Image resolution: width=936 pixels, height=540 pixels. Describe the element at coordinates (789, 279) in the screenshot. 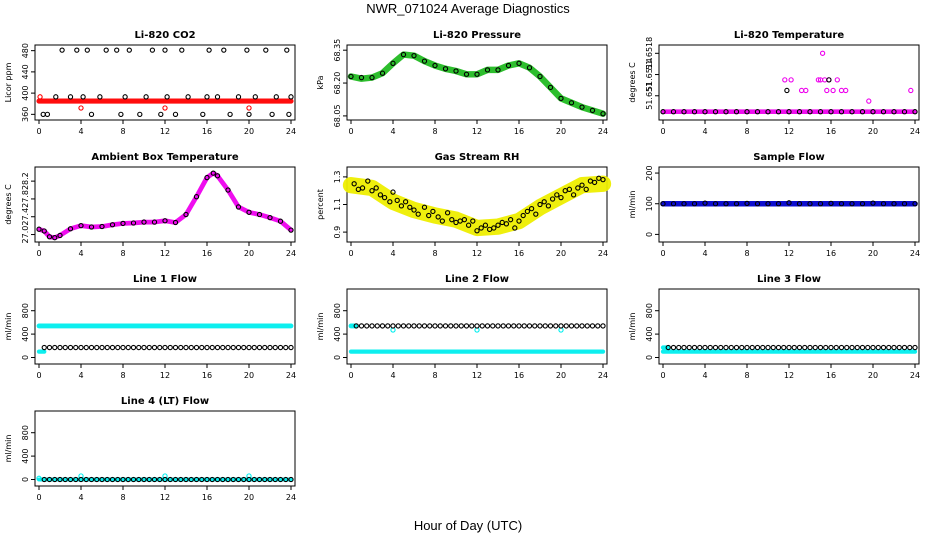

I see `line-3-flow-title: Line 3 Flow` at that location.